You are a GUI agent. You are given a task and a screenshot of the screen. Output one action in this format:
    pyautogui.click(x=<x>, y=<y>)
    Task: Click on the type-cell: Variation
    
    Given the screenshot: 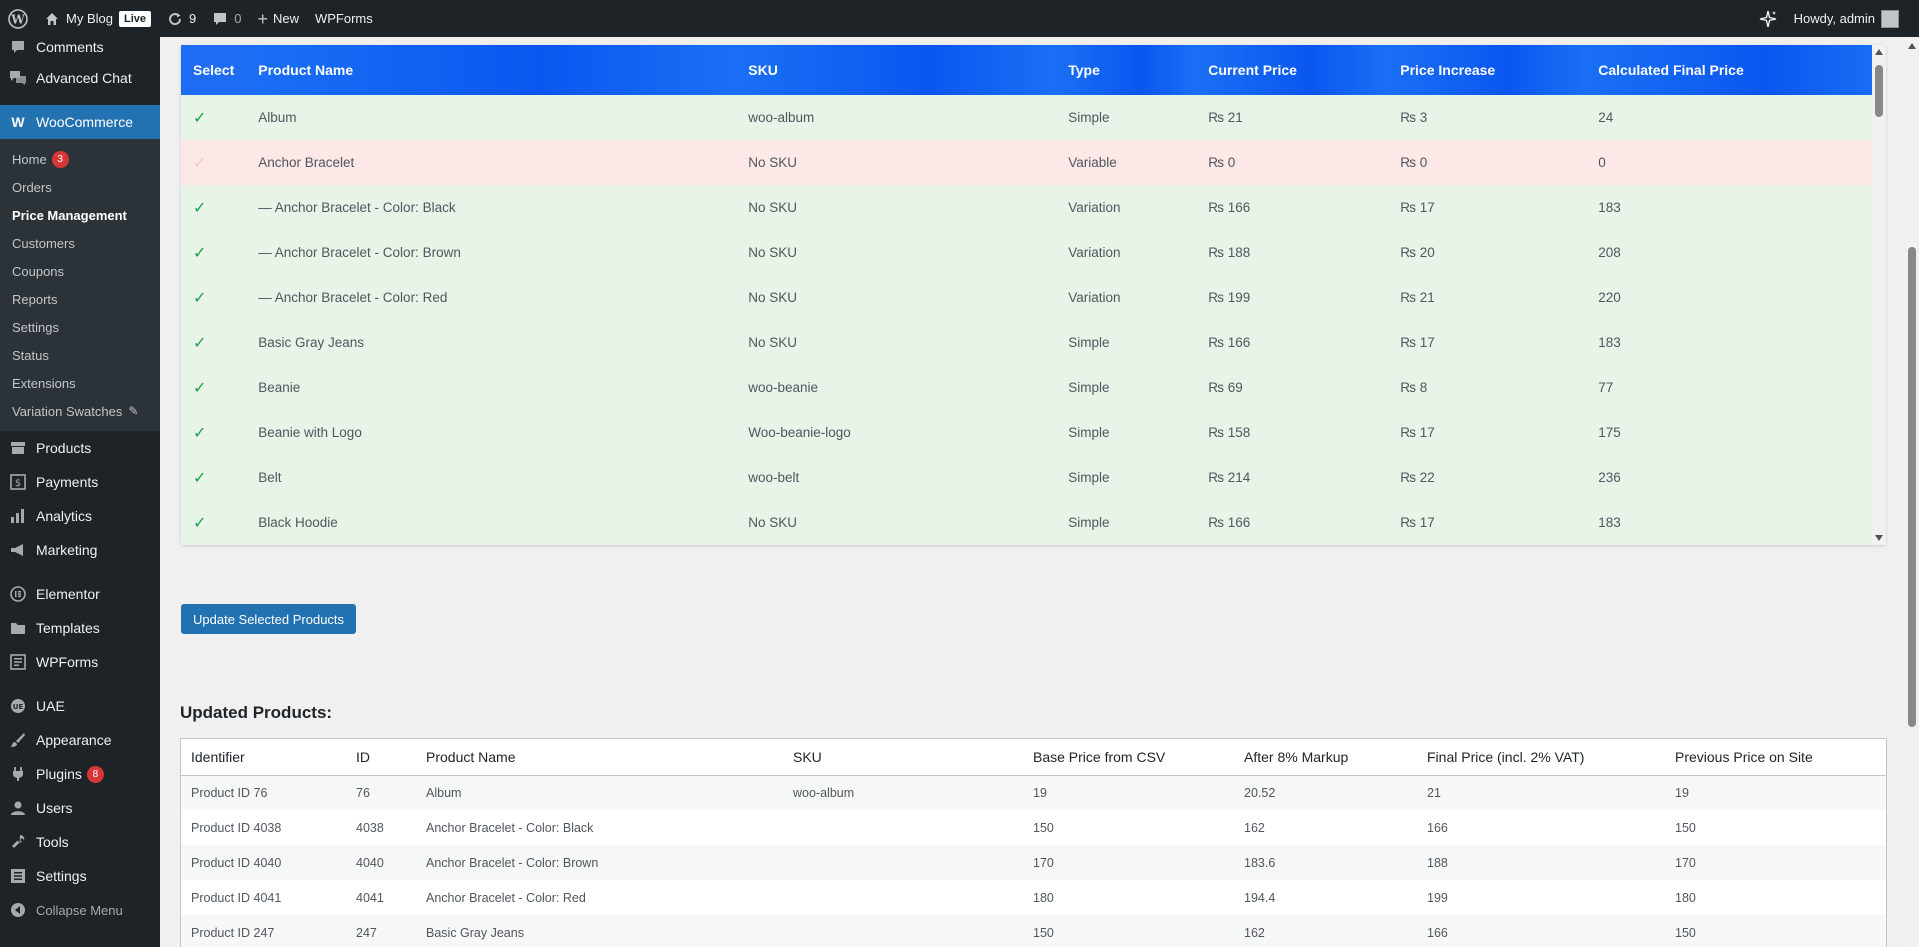 What is the action you would take?
    pyautogui.click(x=1126, y=252)
    